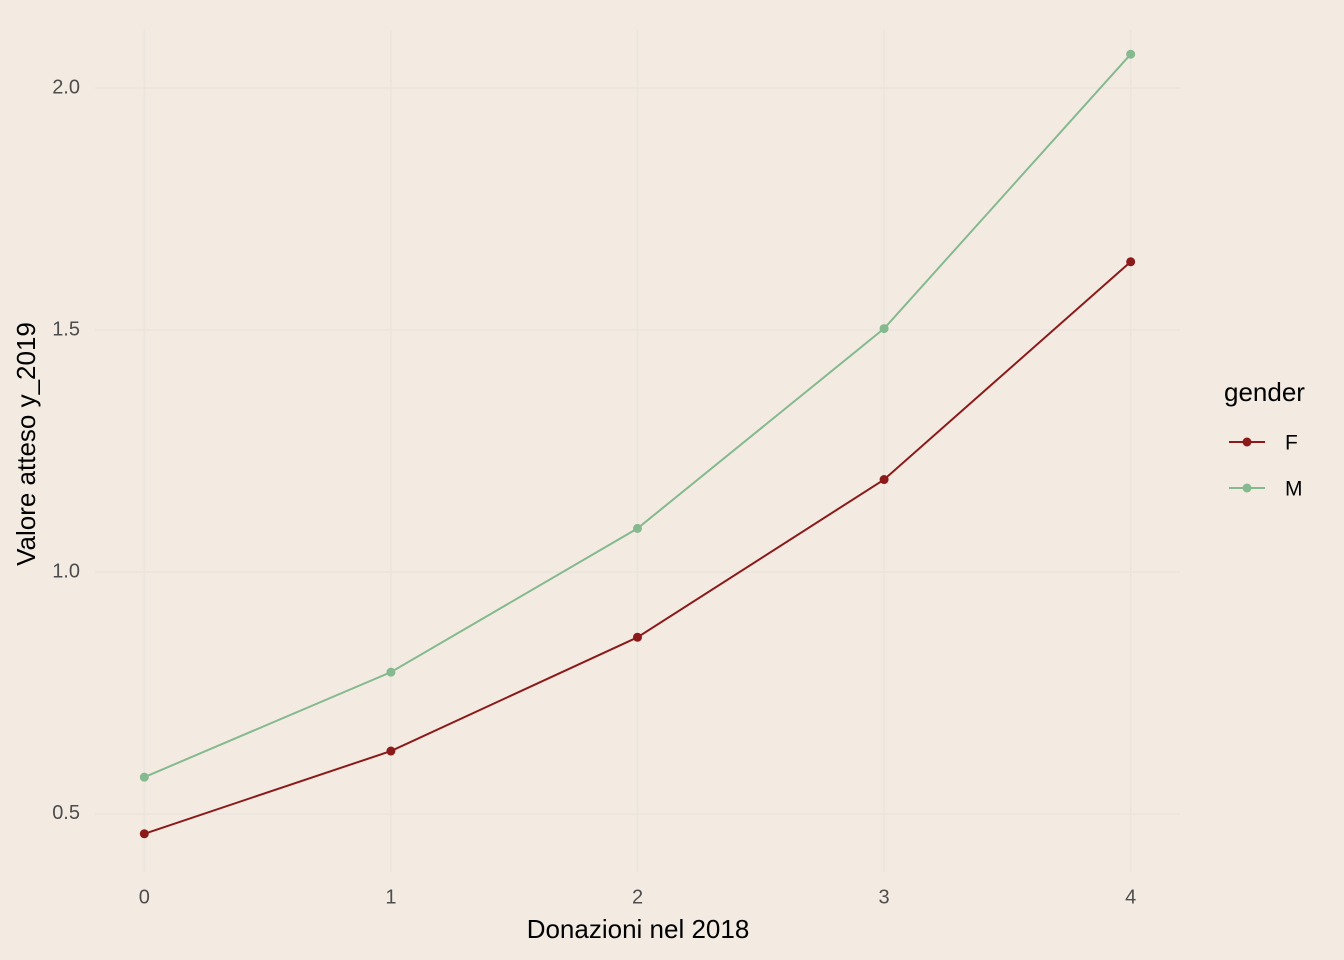  What do you see at coordinates (390, 897) in the screenshot?
I see `x-tick-label: 1` at bounding box center [390, 897].